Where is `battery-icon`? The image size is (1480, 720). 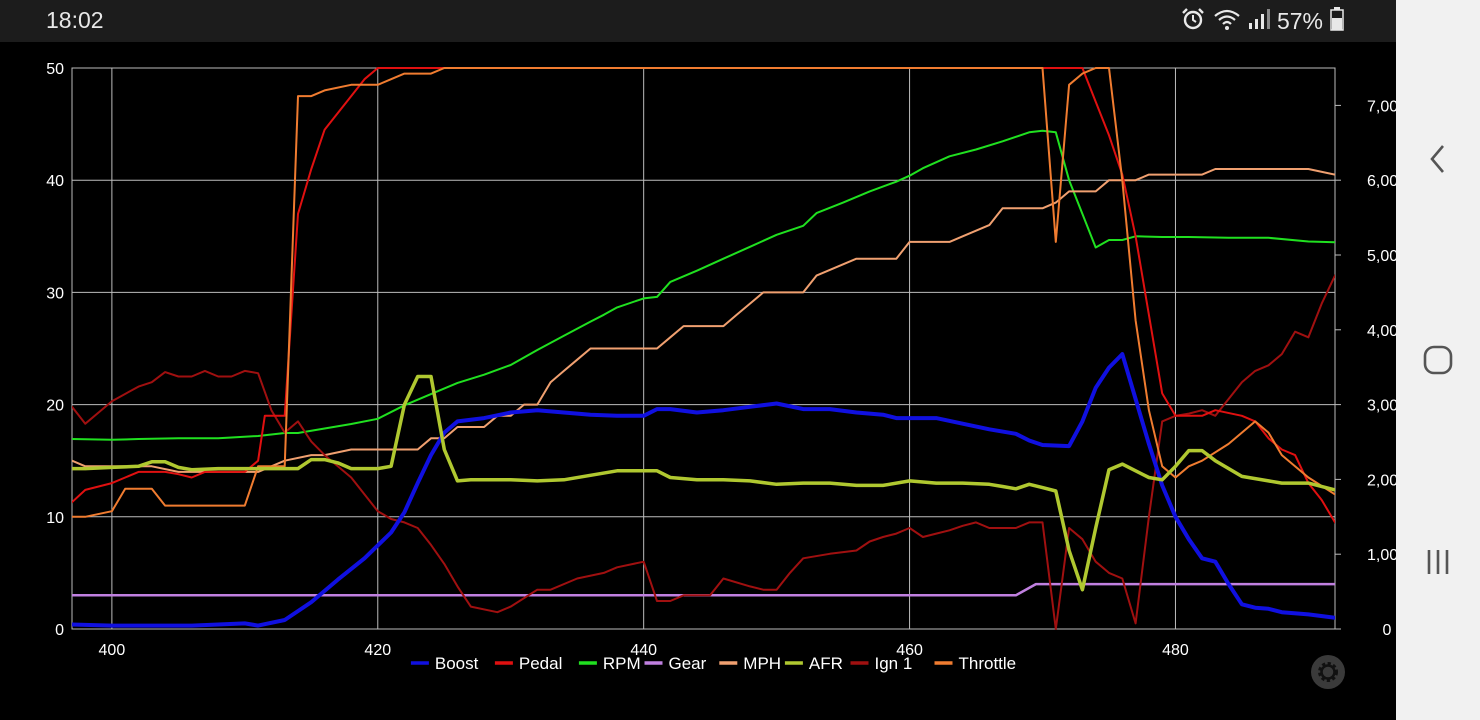 battery-icon is located at coordinates (1337, 21).